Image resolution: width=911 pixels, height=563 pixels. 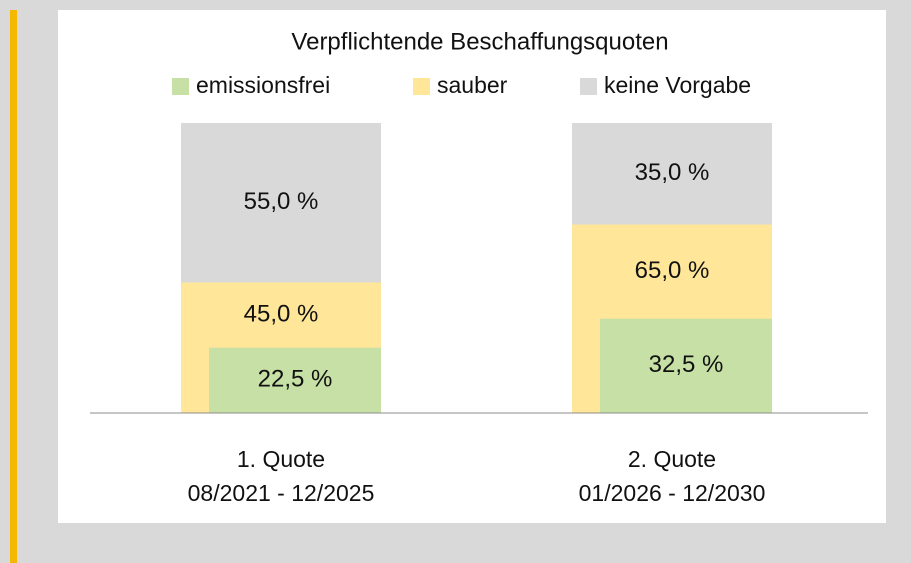 I want to click on legend-label: keine Vorgabe, so click(x=677, y=85).